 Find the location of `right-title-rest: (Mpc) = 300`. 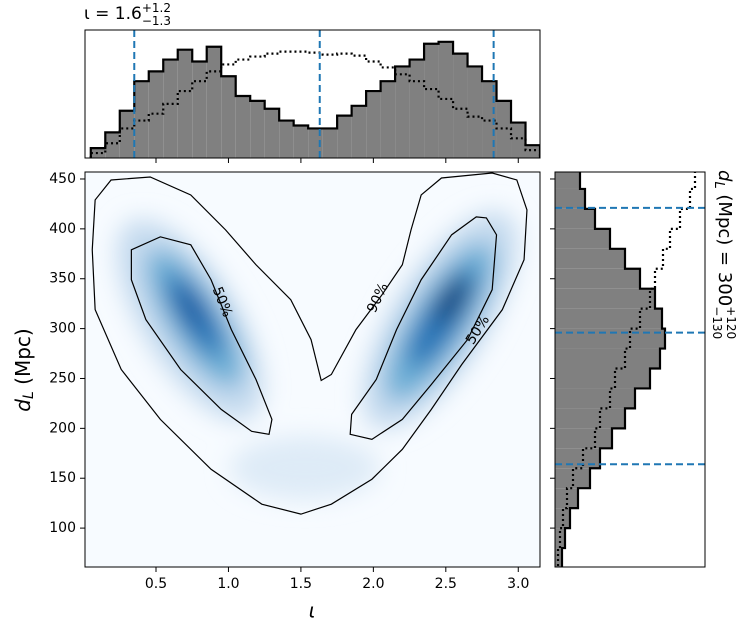

right-title-rest: (Mpc) = 300 is located at coordinates (724, 248).